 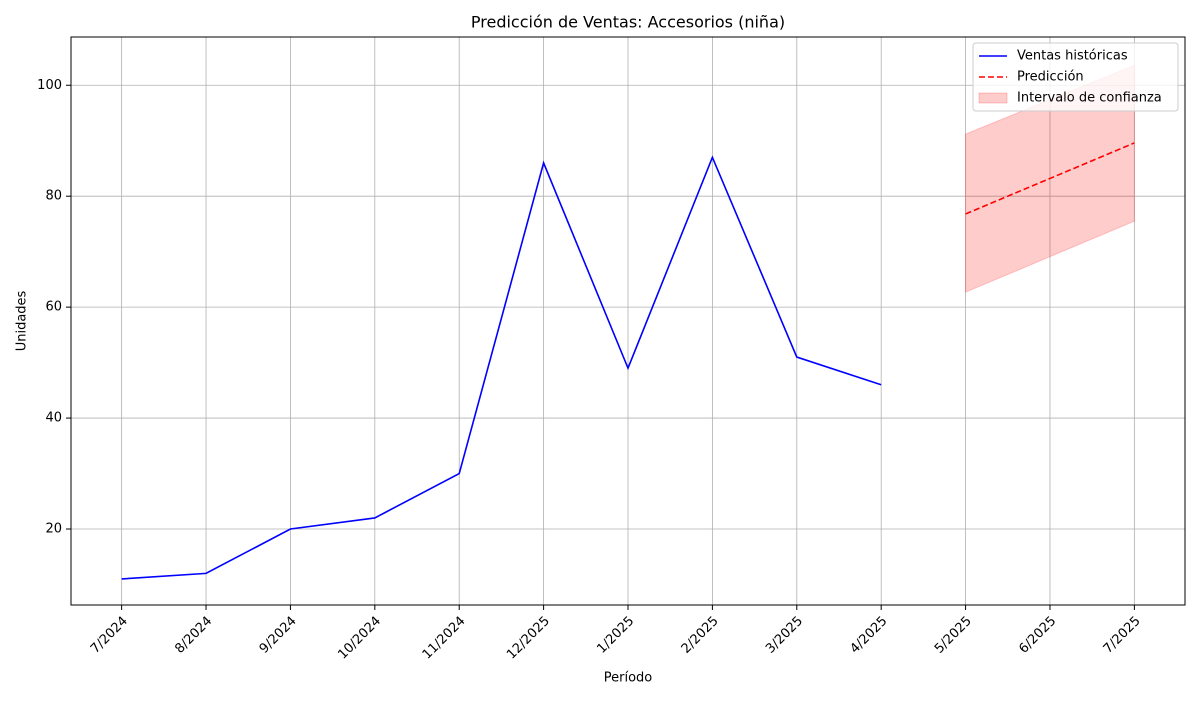 I want to click on x-tick-label: 7/2024, so click(x=109, y=635).